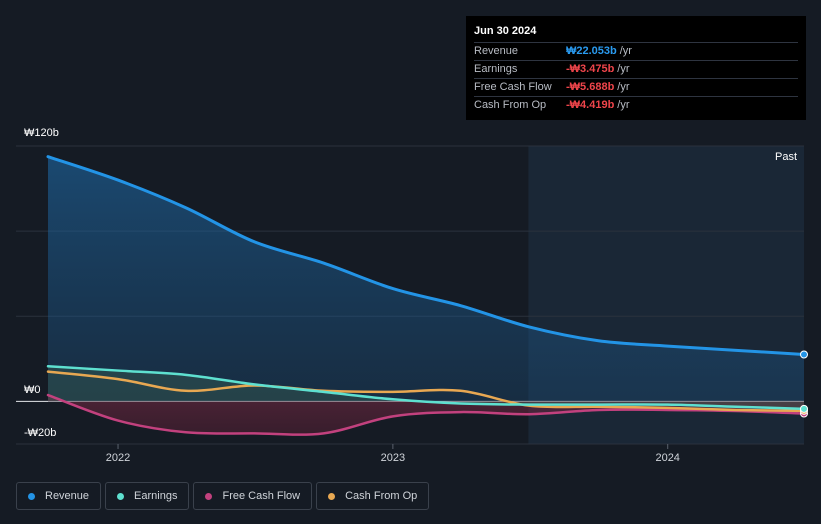 This screenshot has width=821, height=524. What do you see at coordinates (667, 458) in the screenshot?
I see `x-tick-label: 2024` at bounding box center [667, 458].